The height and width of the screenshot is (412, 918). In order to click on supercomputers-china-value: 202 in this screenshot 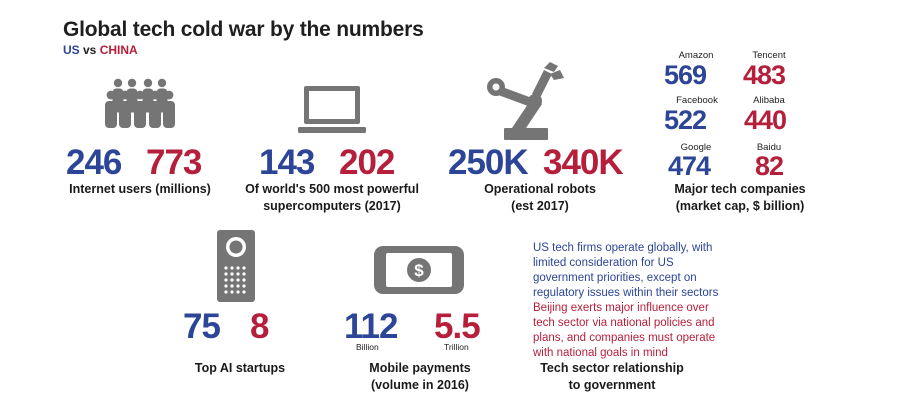, I will do `click(367, 162)`.